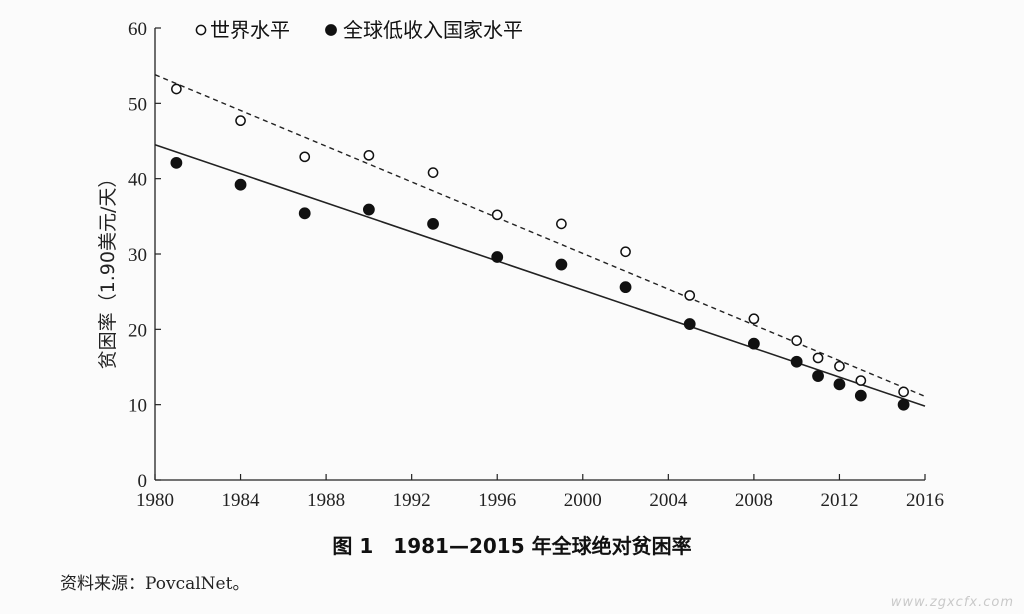 This screenshot has height=614, width=1024. What do you see at coordinates (331, 30) in the screenshot?
I see `legend-marker-low-income` at bounding box center [331, 30].